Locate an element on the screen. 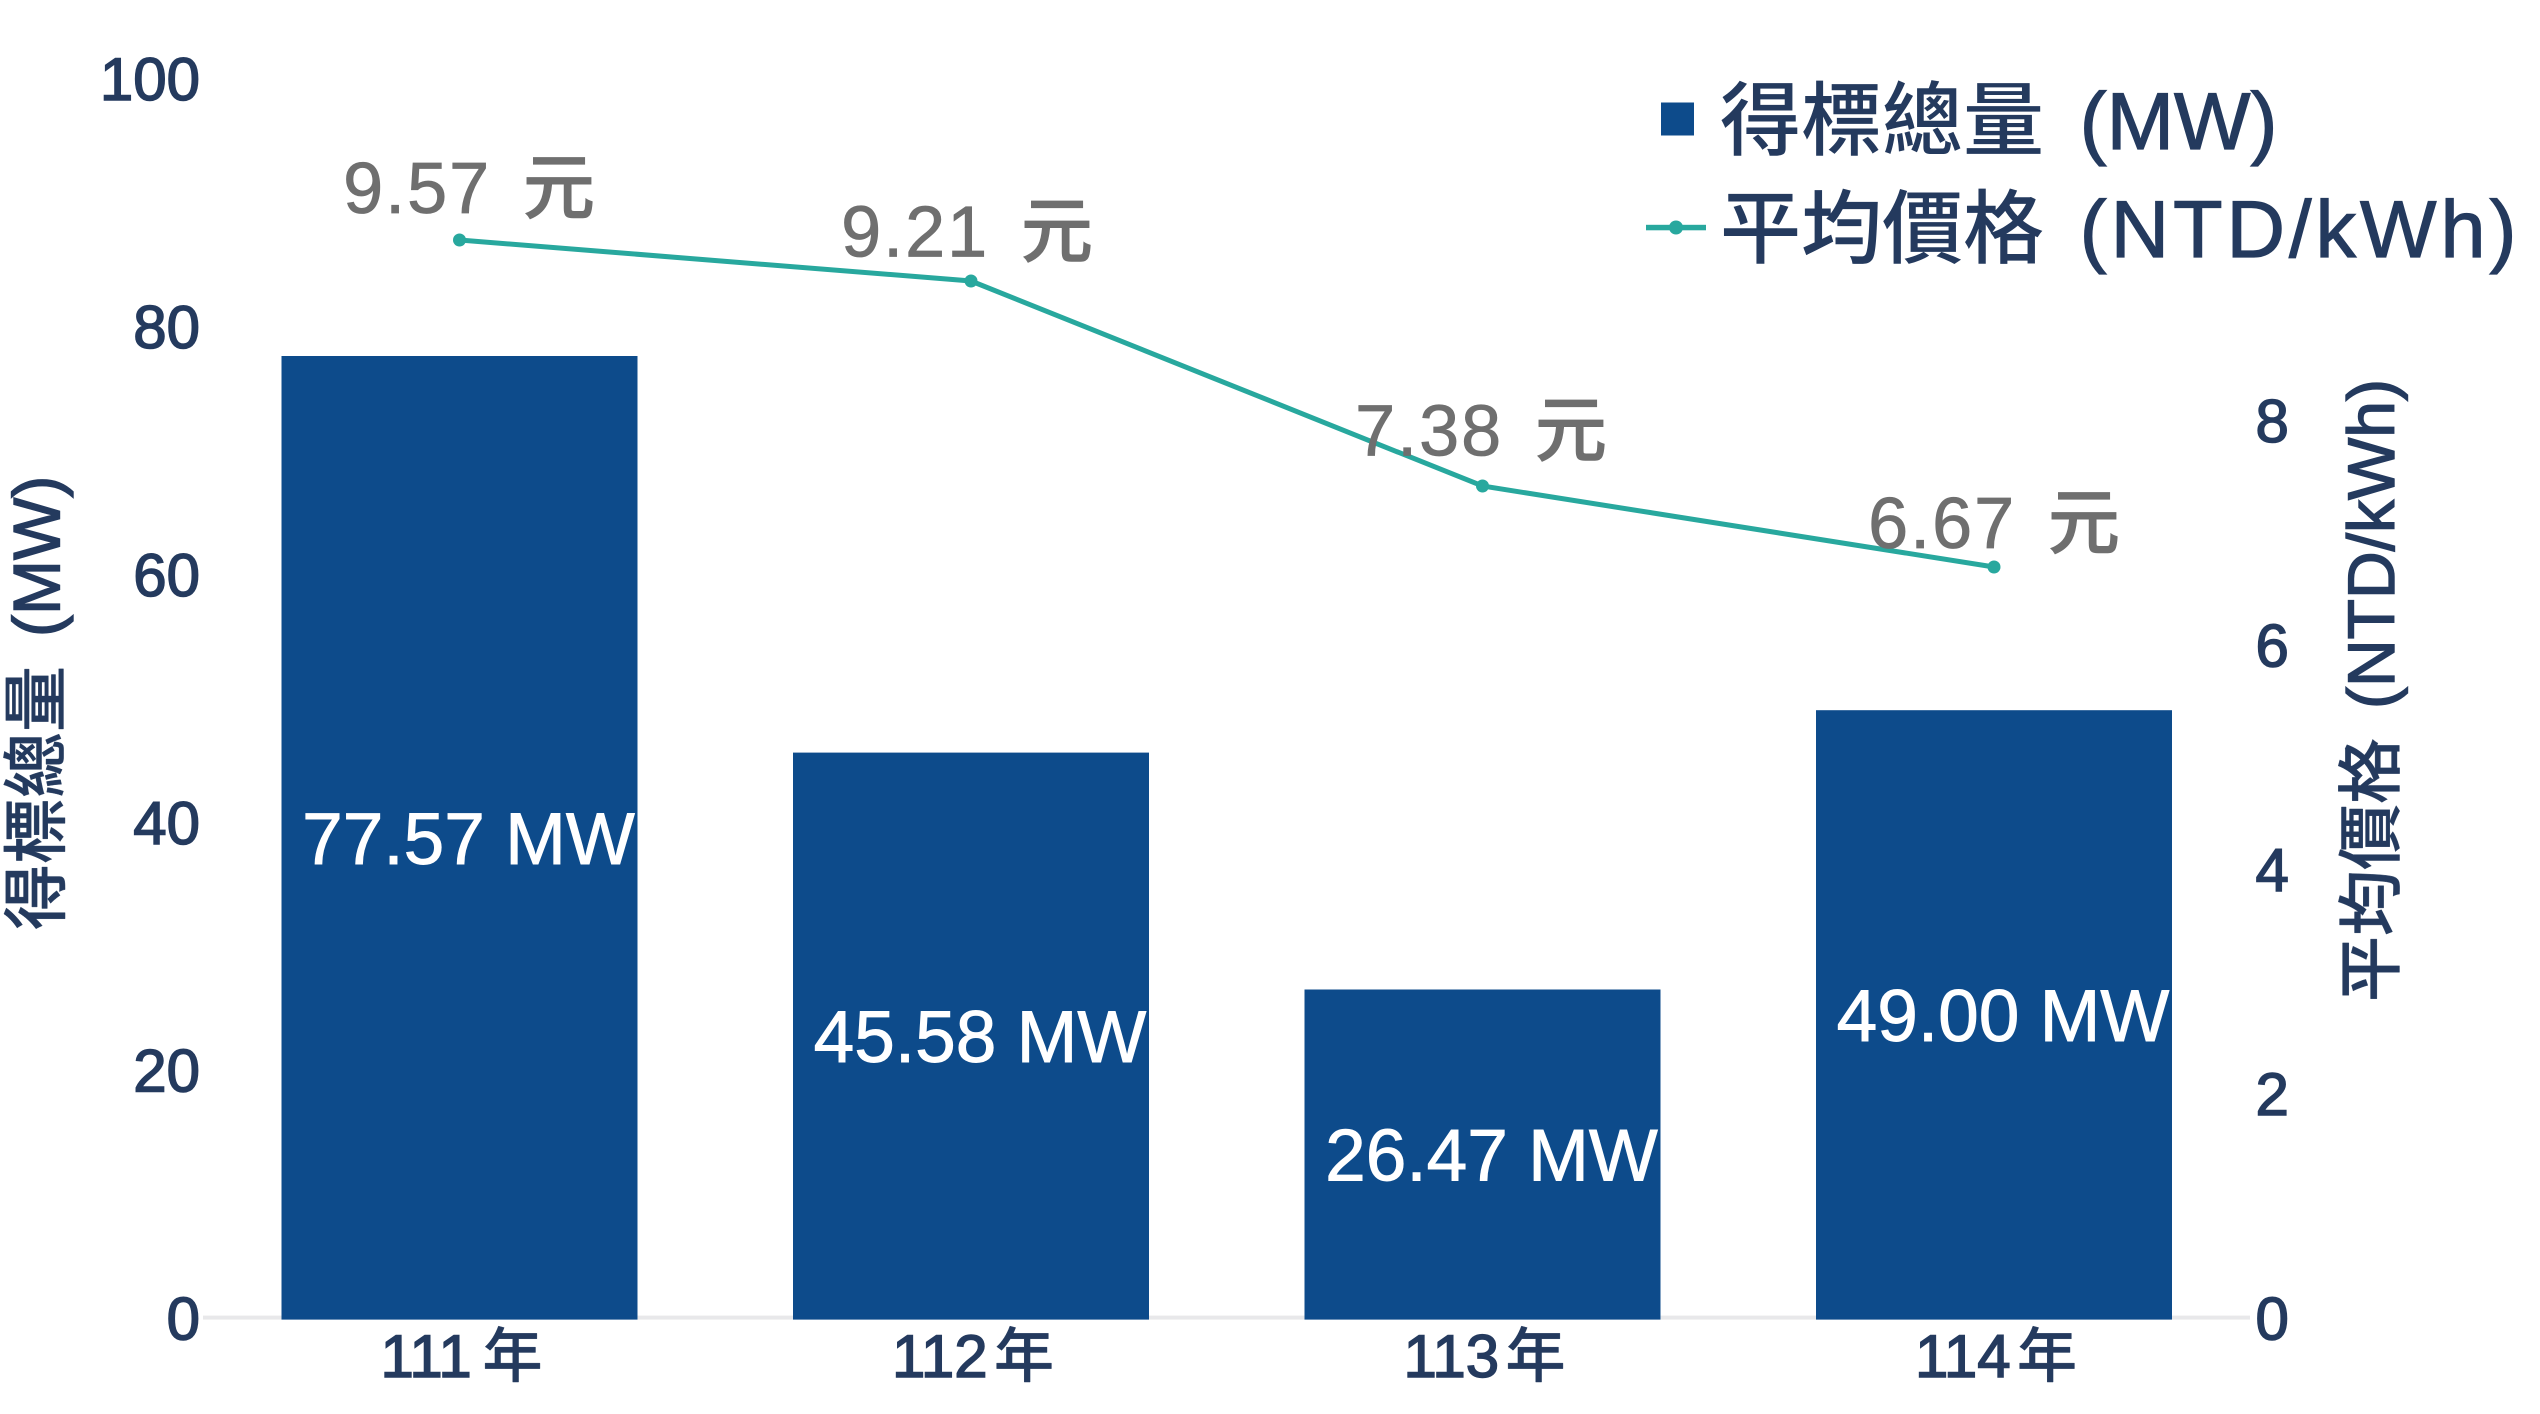 This screenshot has height=1414, width=2540. svg-text: 4 is located at coordinates (2272, 870).